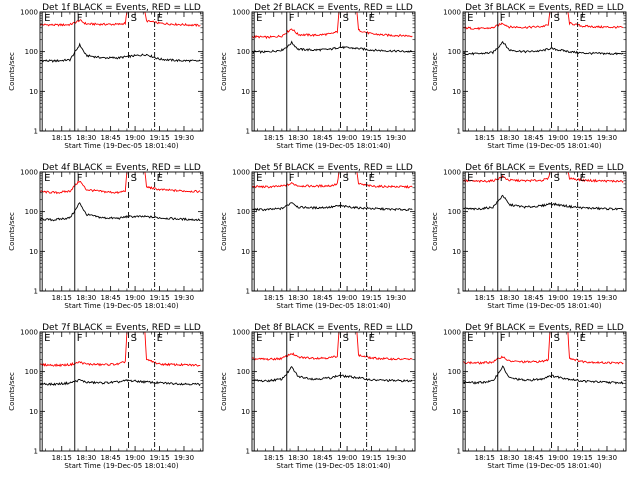 The width and height of the screenshot is (640, 480). Describe the element at coordinates (333, 328) in the screenshot. I see `panel-title: Det 8f BLACK = Events, RED = LLD` at that location.